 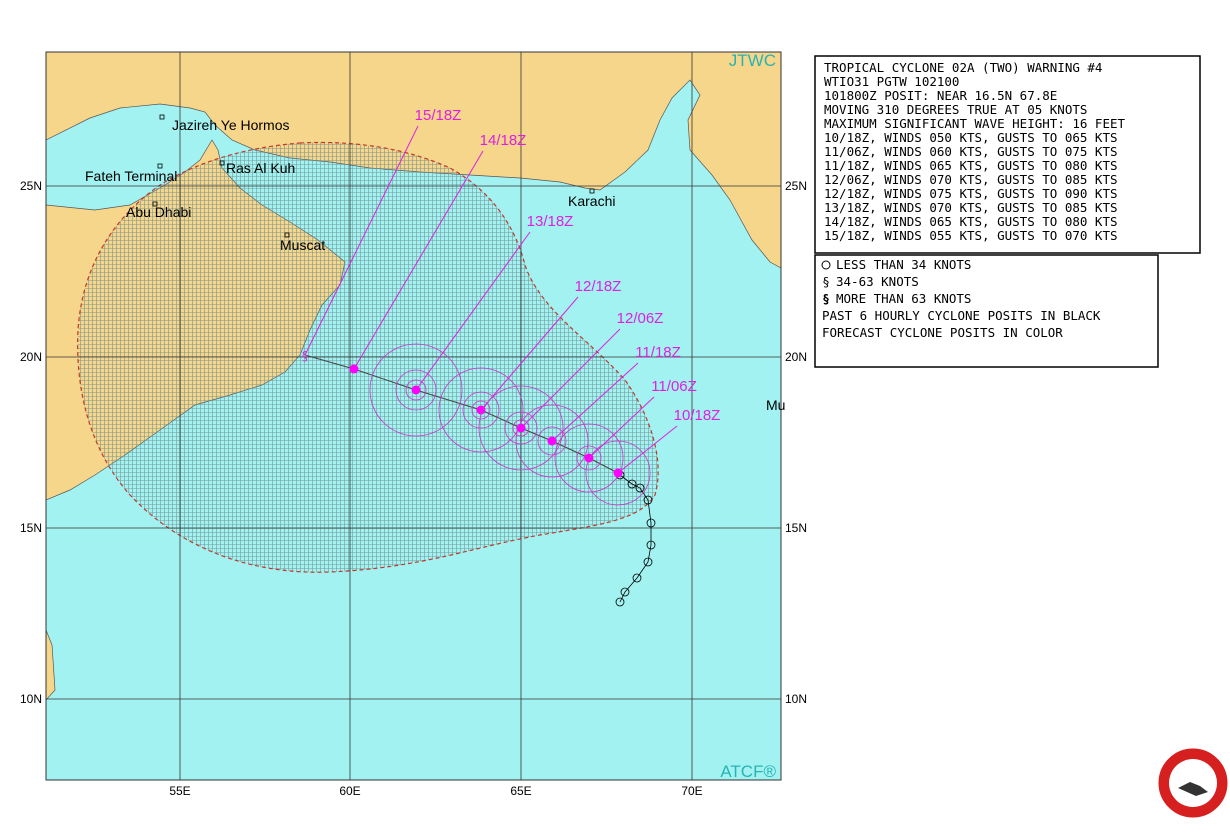 I want to click on land-somalia, so click(x=51, y=665).